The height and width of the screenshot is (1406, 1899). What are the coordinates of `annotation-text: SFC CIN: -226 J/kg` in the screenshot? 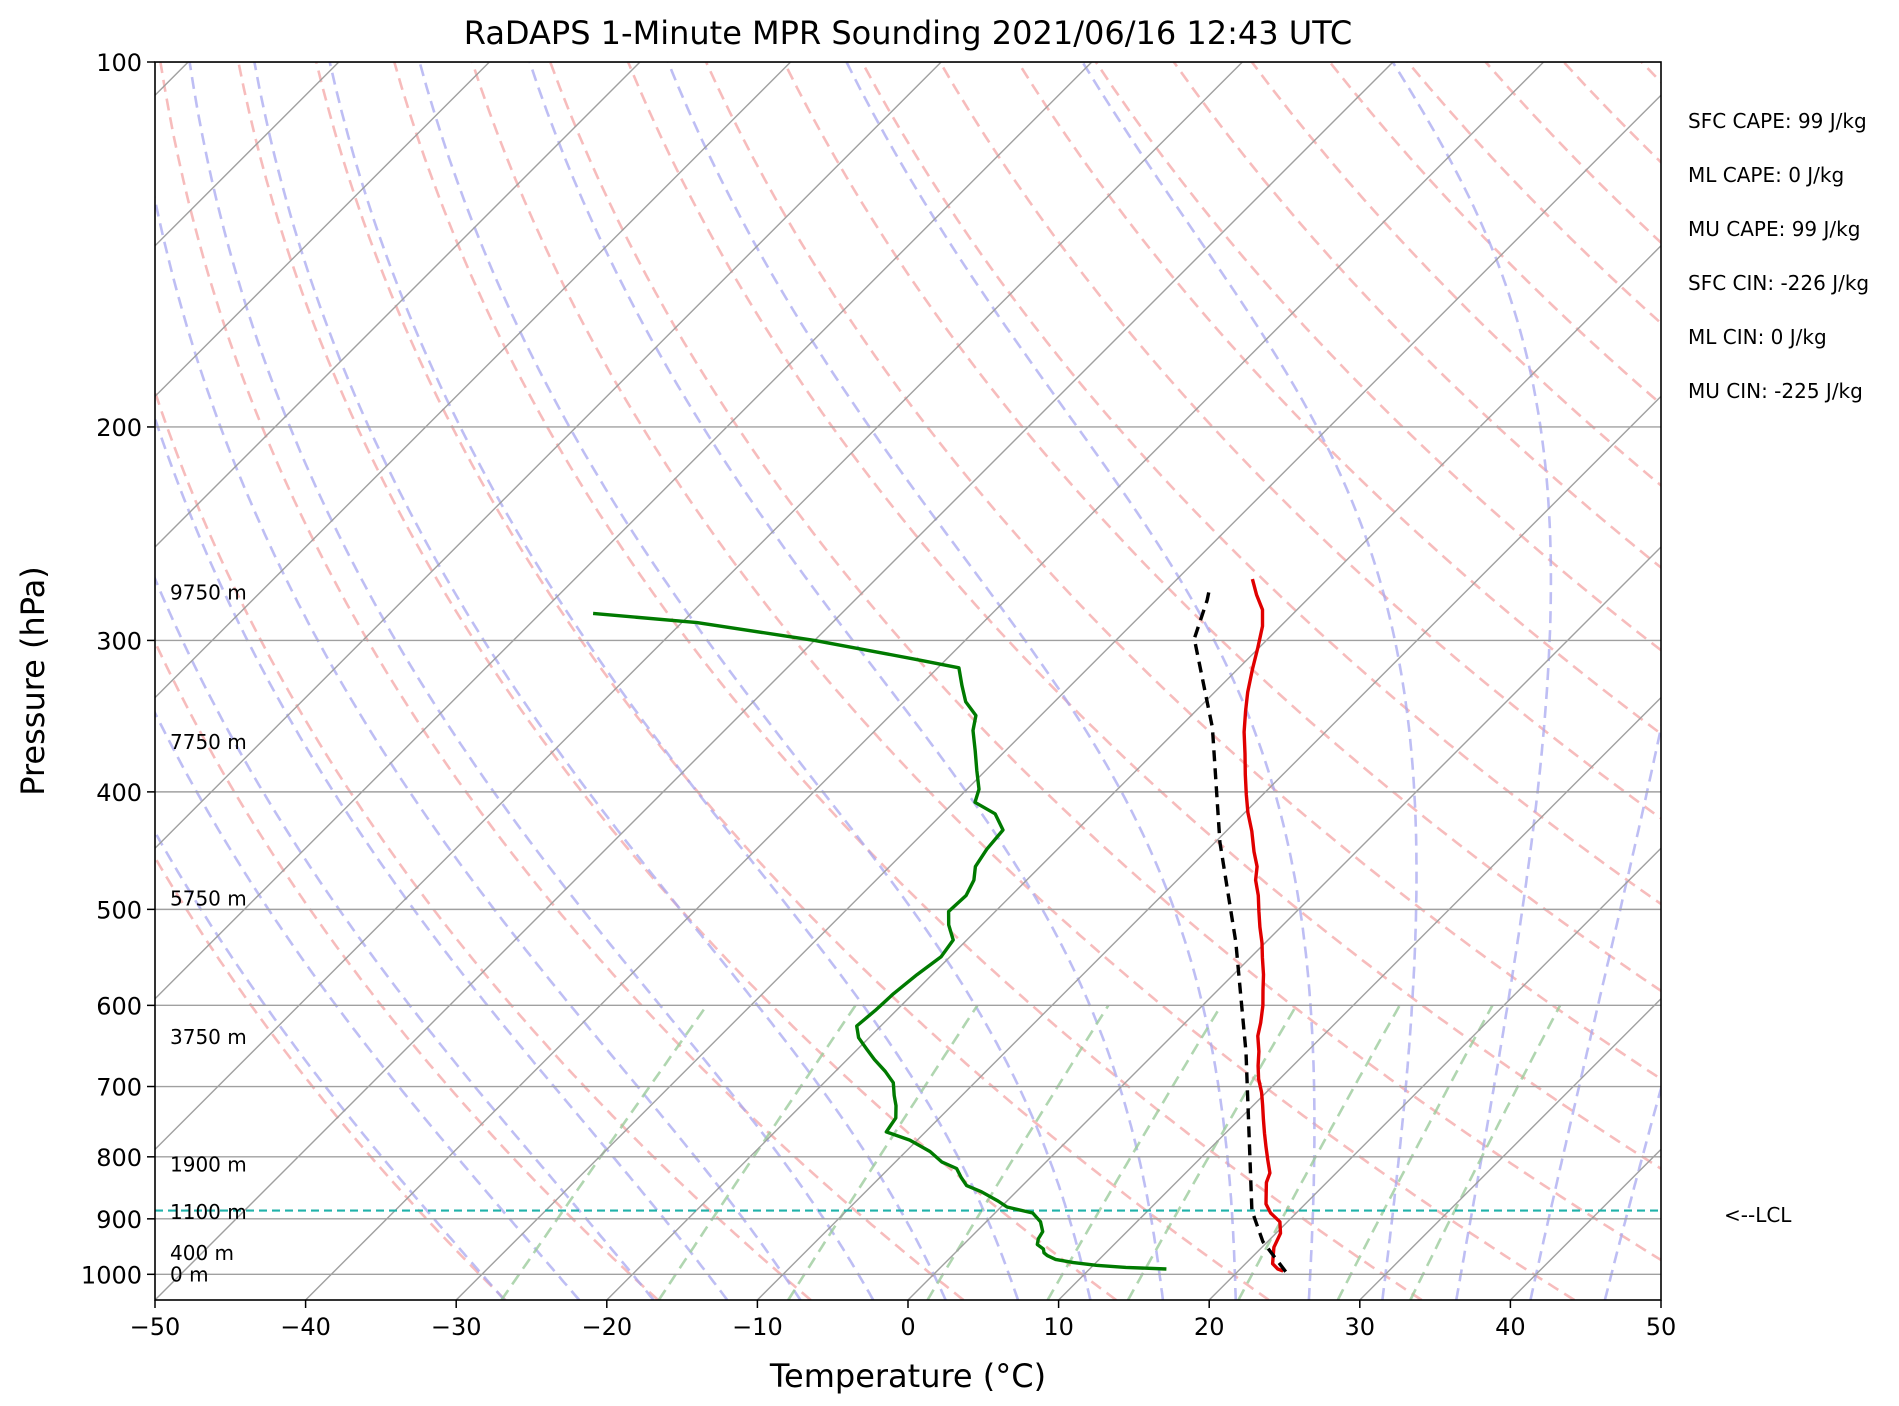 It's located at (1778, 283).